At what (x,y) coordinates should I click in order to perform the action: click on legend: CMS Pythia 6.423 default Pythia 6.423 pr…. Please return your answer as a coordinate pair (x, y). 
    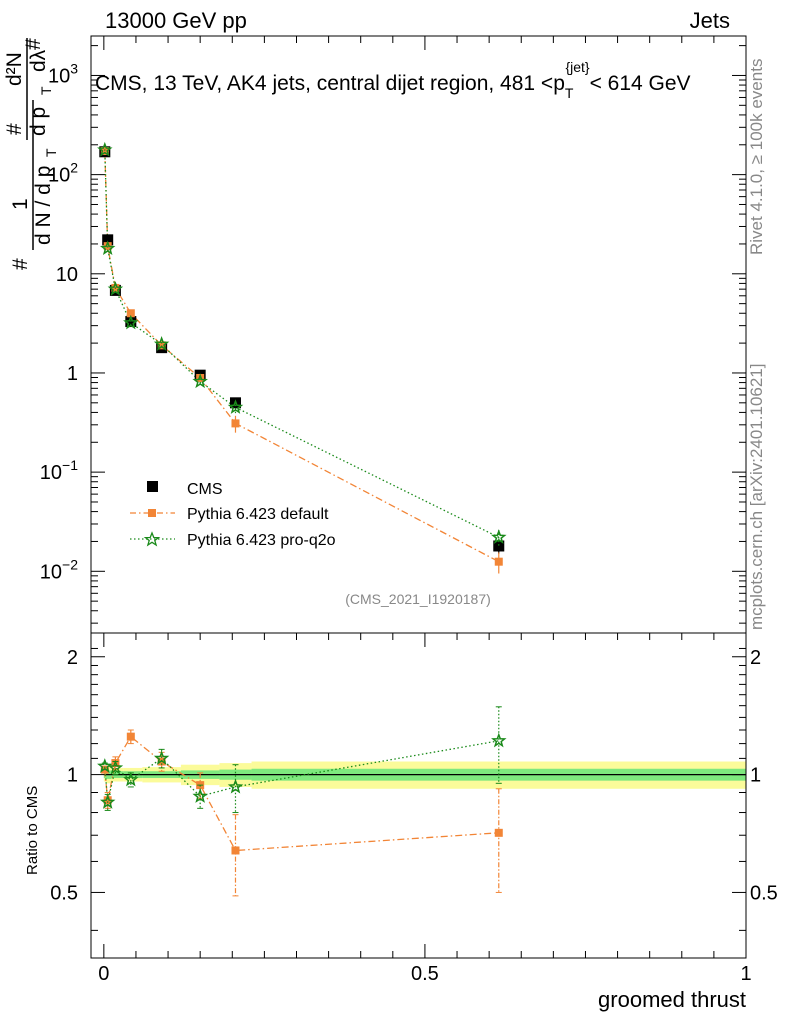
    Looking at the image, I should click on (233, 515).